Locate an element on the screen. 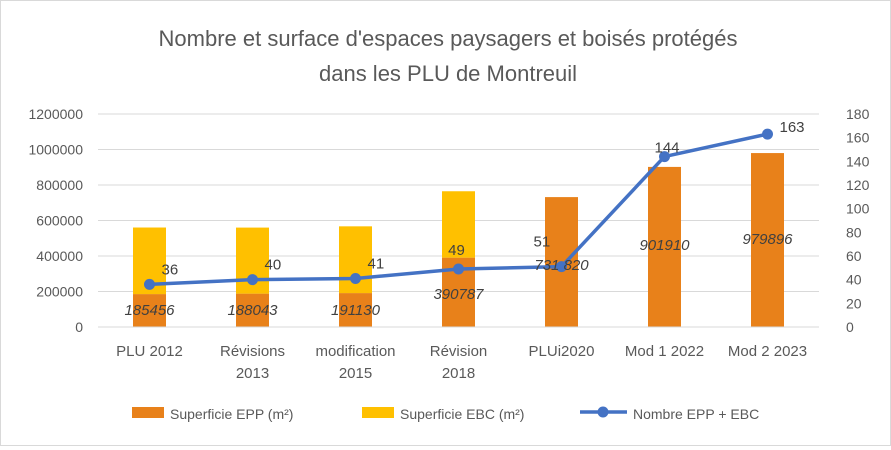 The width and height of the screenshot is (891, 450). left-axis-tick-label: 1200000 is located at coordinates (55, 114).